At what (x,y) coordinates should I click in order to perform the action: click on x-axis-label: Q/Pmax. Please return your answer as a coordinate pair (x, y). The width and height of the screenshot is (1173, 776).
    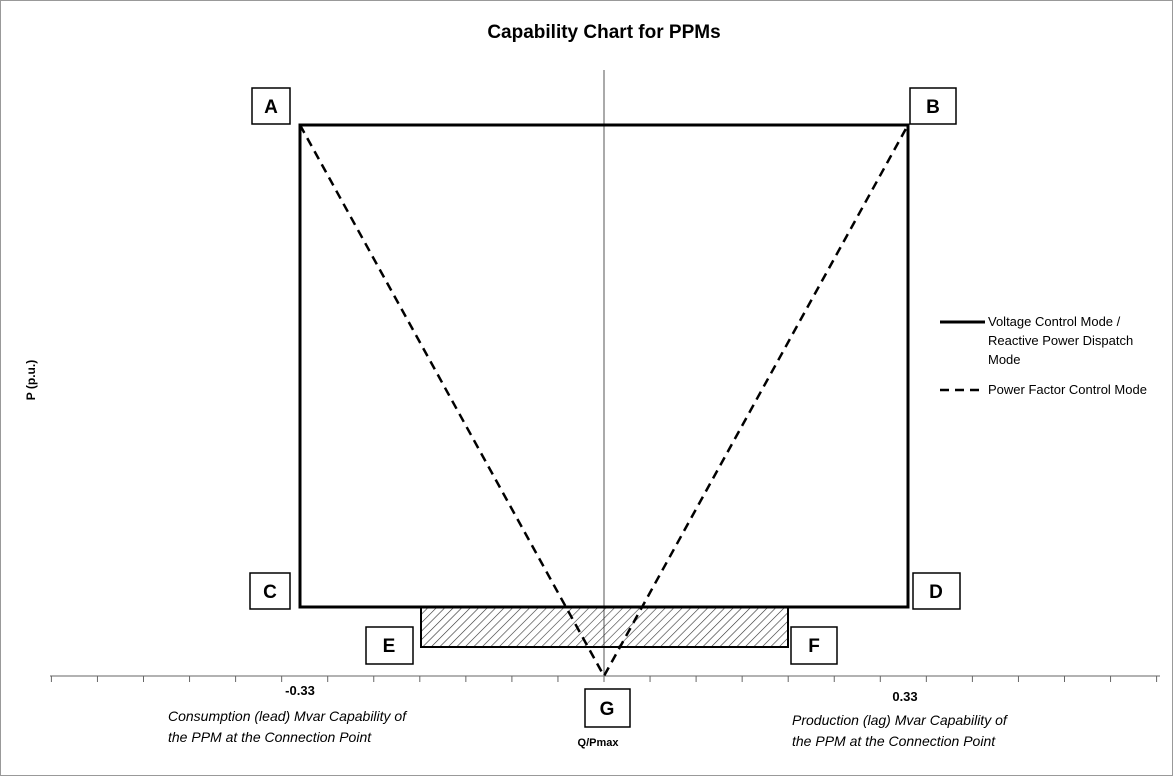
    Looking at the image, I should click on (599, 743).